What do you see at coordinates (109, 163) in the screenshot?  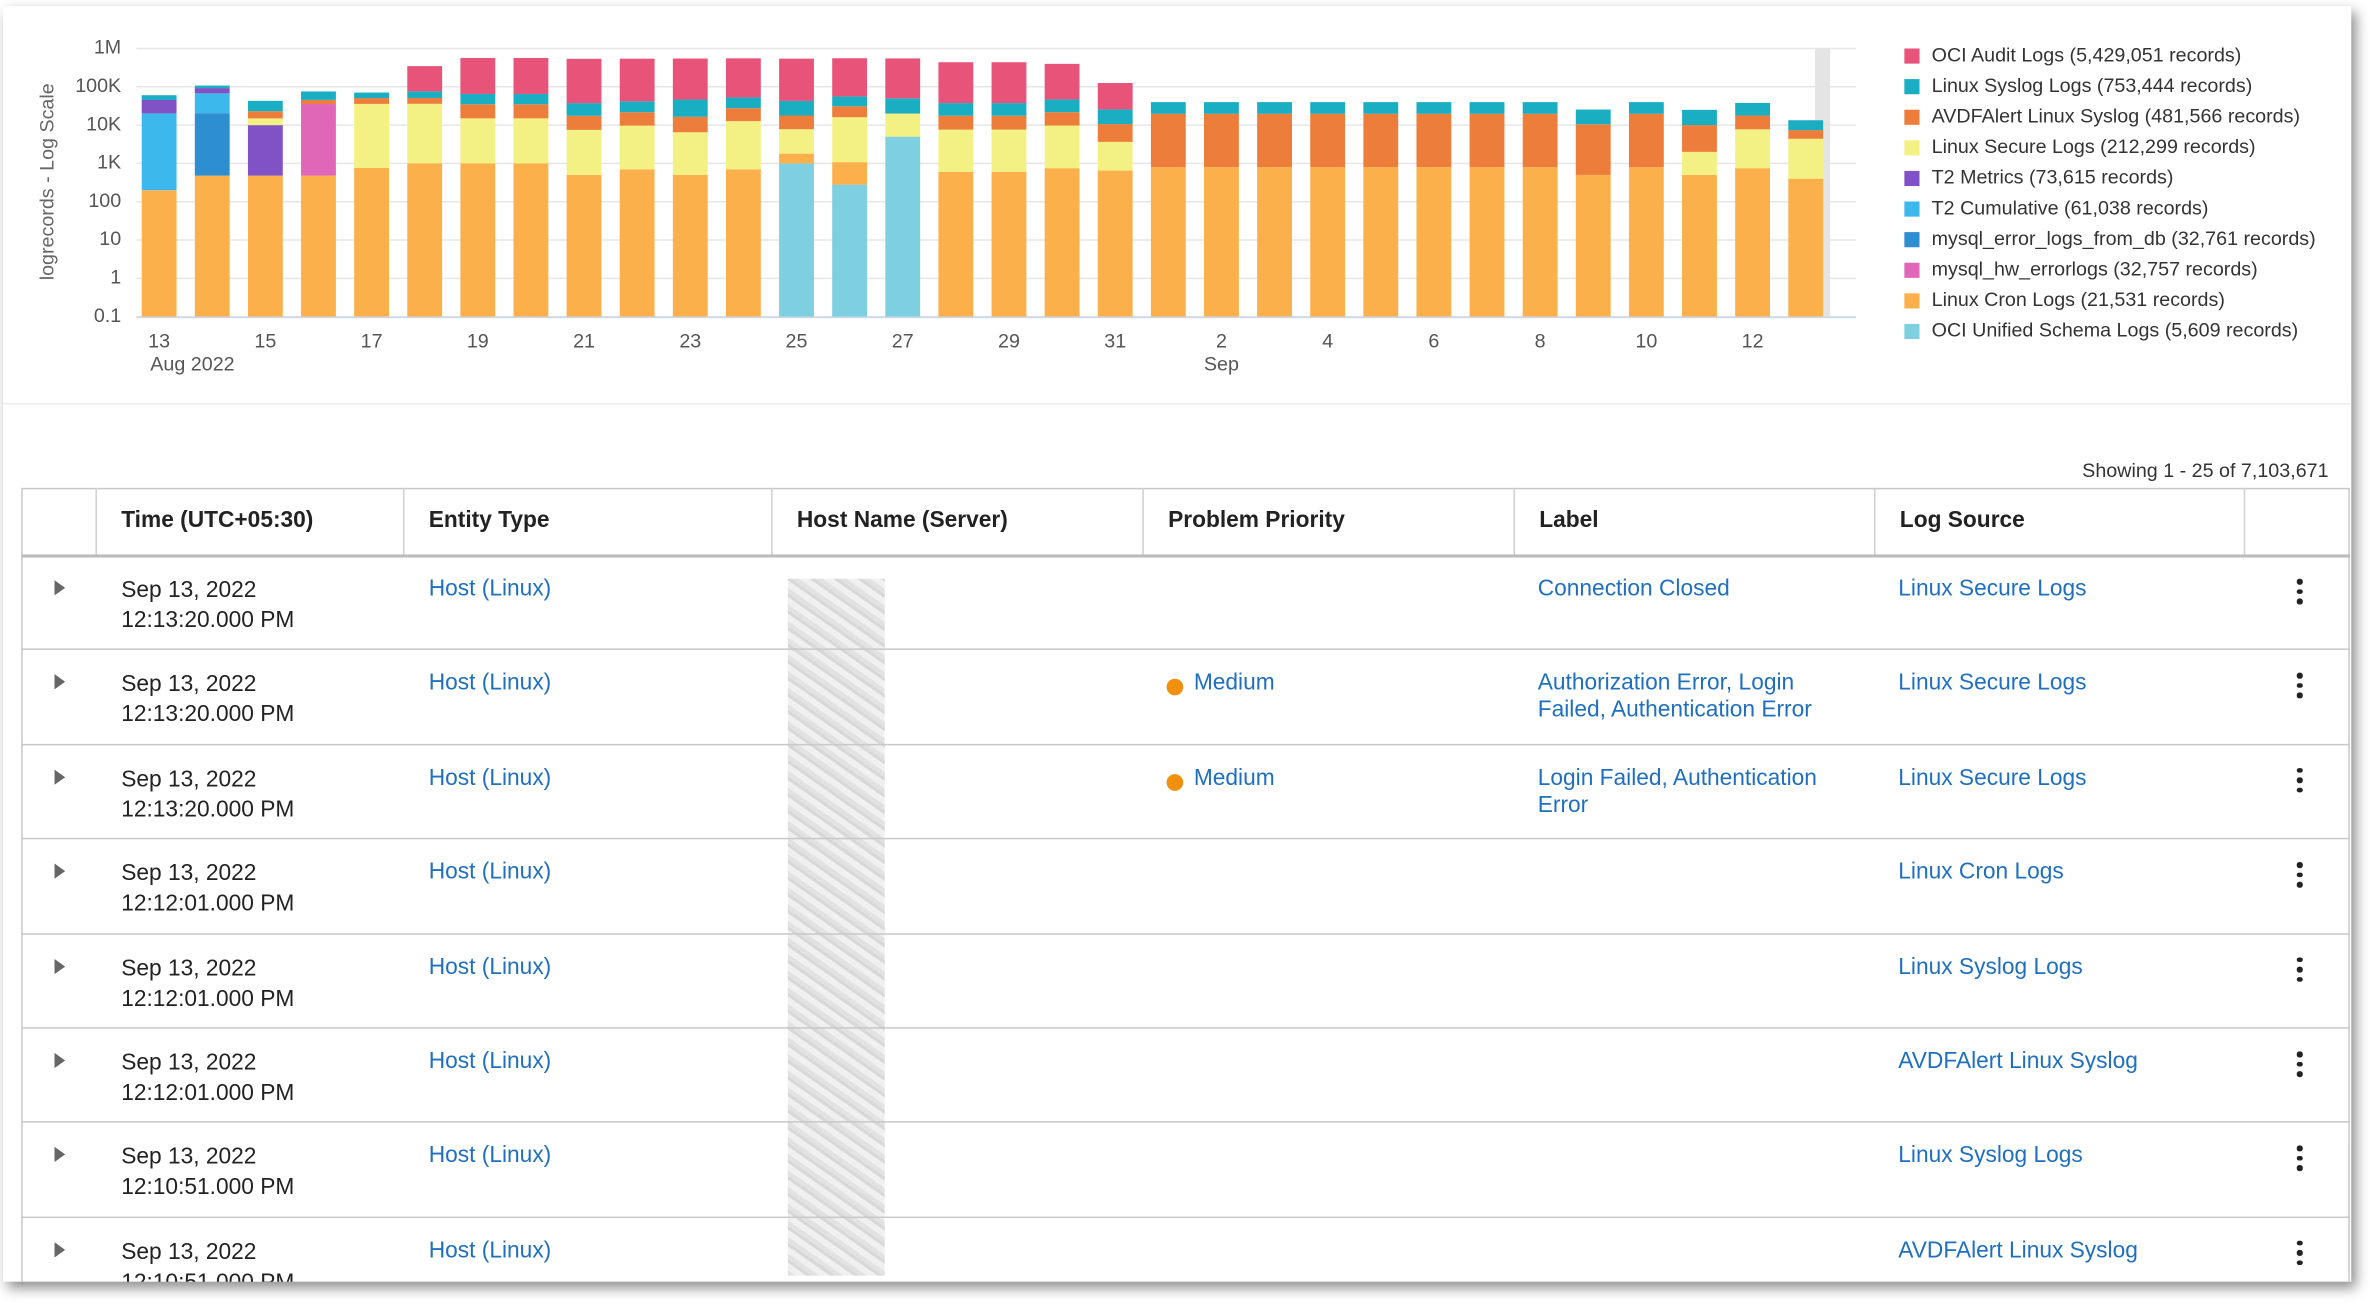 I see `y-tick-label: 1K` at bounding box center [109, 163].